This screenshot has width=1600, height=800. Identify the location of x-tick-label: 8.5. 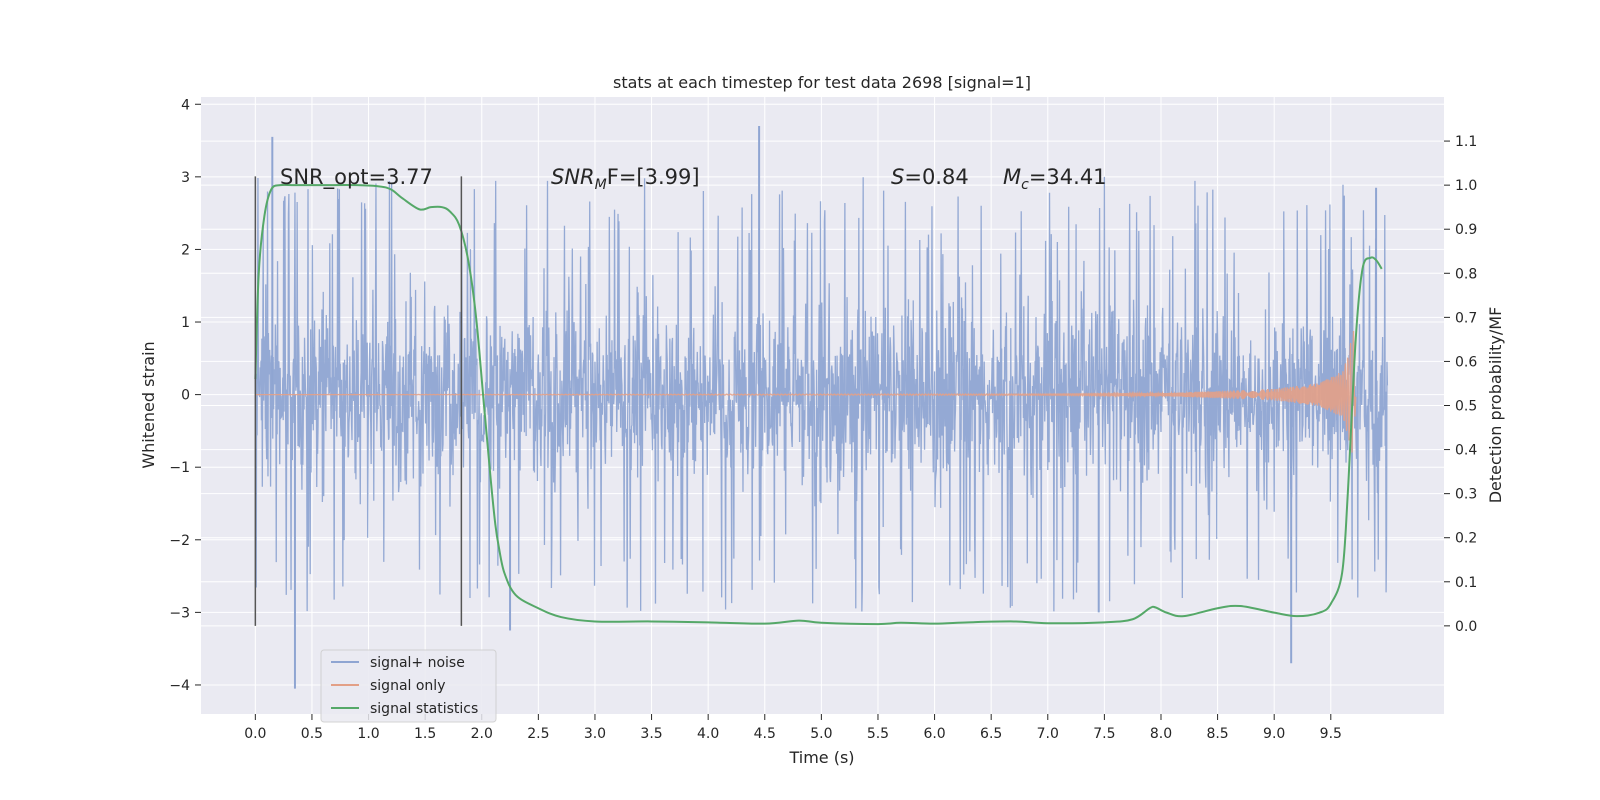
(1217, 734).